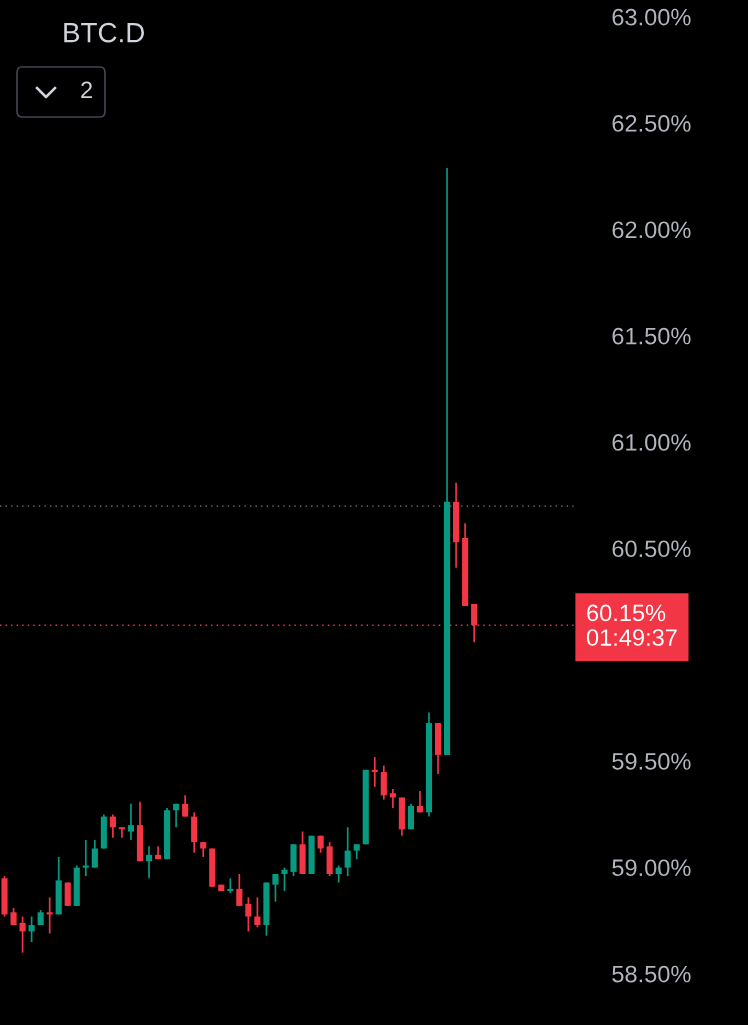  I want to click on y-tick-label: 61.50%, so click(651, 336).